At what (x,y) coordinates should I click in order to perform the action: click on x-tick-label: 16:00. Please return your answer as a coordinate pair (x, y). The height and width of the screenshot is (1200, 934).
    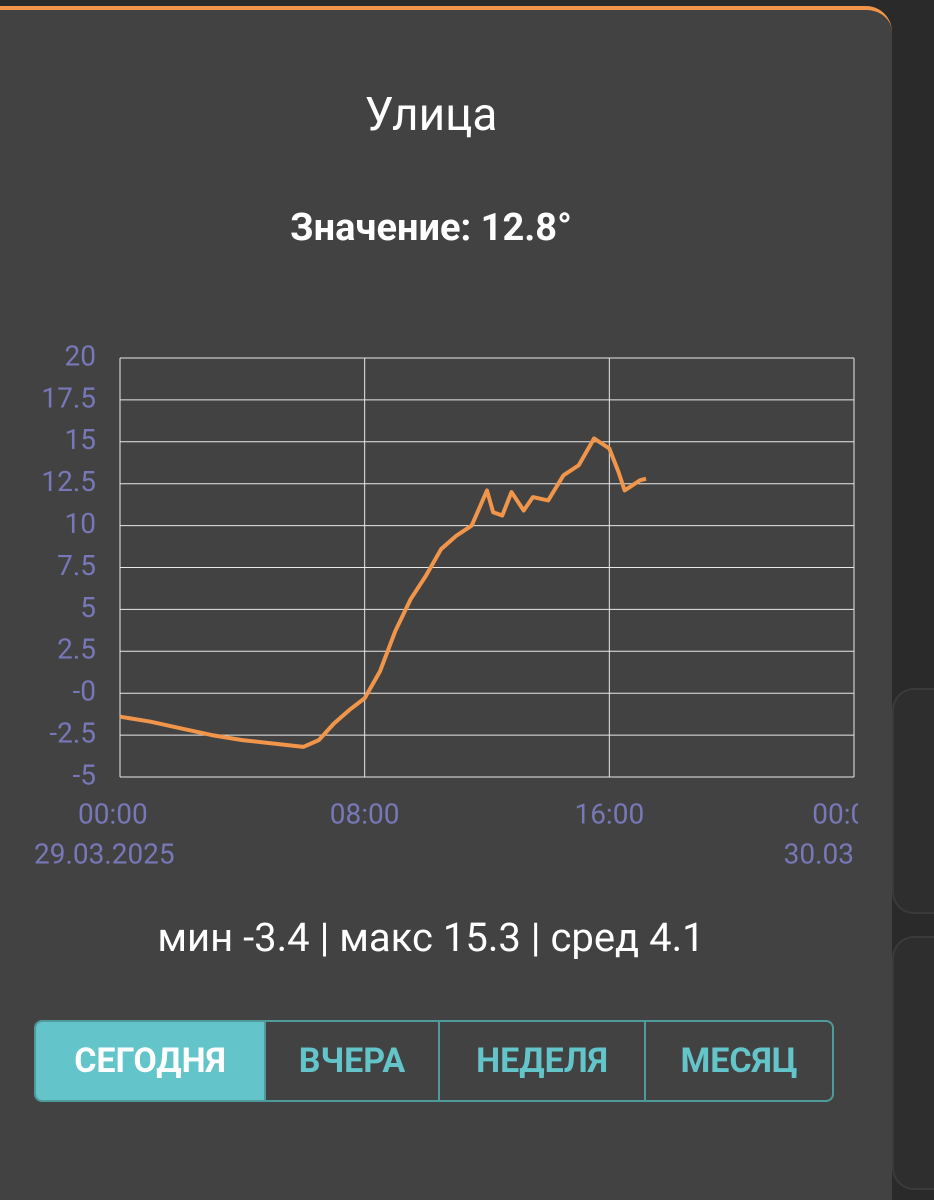
    Looking at the image, I should click on (609, 813).